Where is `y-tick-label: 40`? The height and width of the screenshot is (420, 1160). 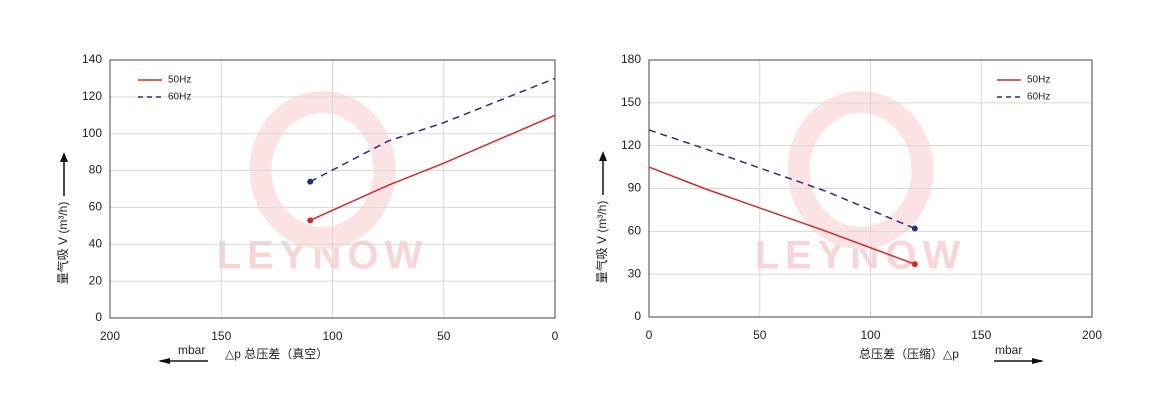 y-tick-label: 40 is located at coordinates (96, 243).